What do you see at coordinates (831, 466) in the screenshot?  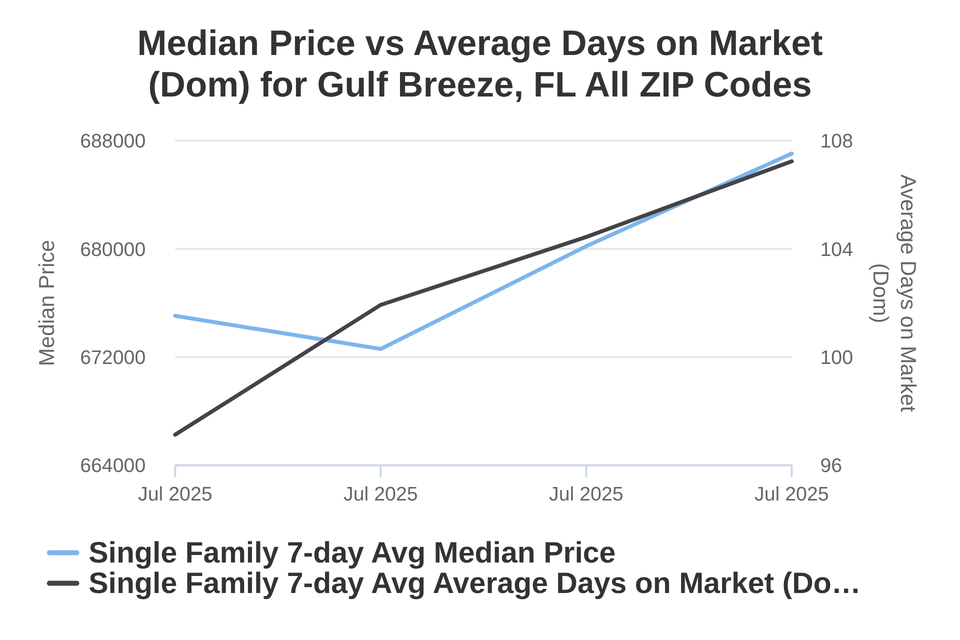 I see `y2-tick-label: 96` at bounding box center [831, 466].